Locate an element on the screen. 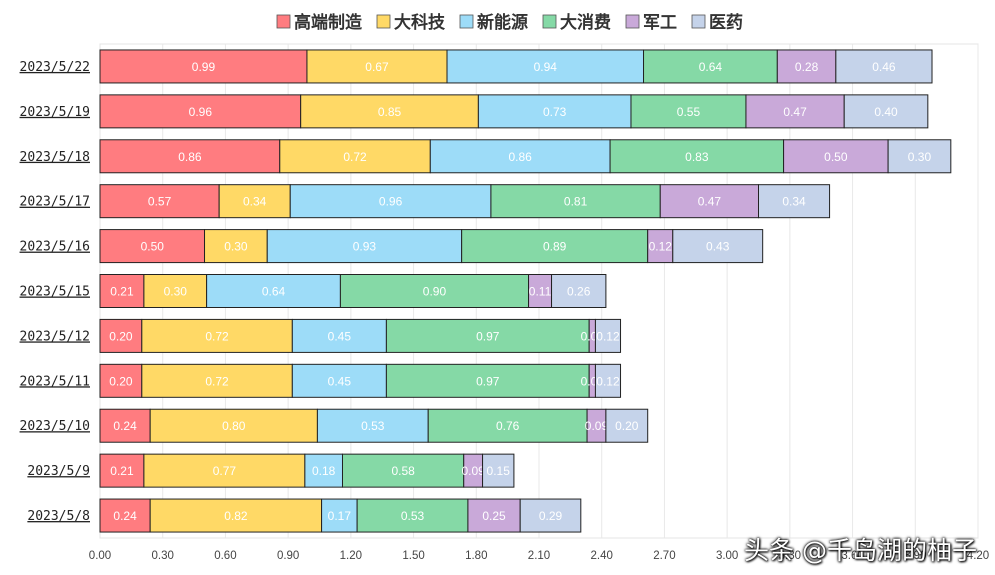 The height and width of the screenshot is (575, 995). data-label: 0.26 is located at coordinates (579, 292).